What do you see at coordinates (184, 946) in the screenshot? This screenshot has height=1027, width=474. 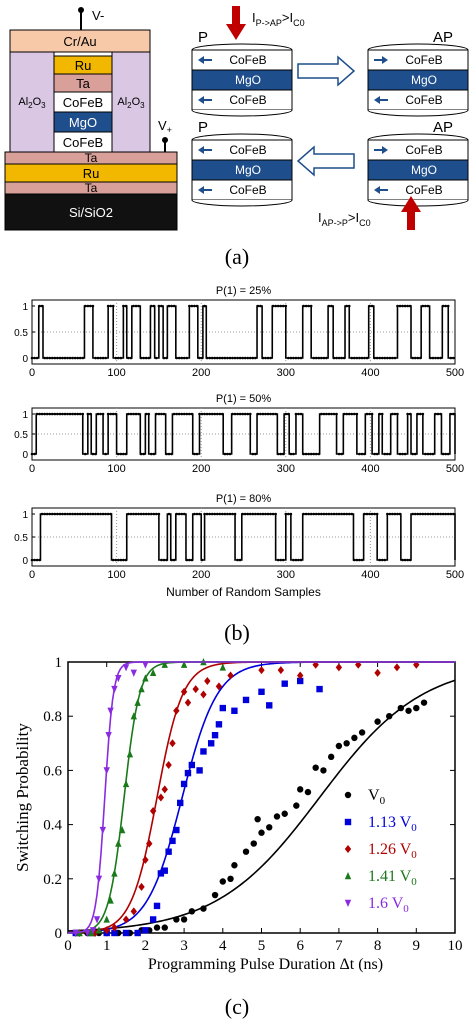 I see `chart-xtick-label: 3` at bounding box center [184, 946].